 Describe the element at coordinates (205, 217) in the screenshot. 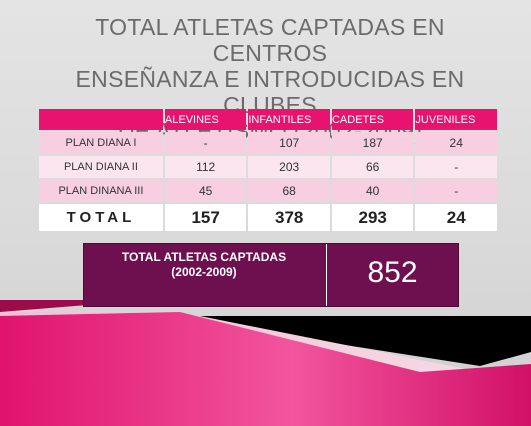

I see `total-cell: 157` at that location.